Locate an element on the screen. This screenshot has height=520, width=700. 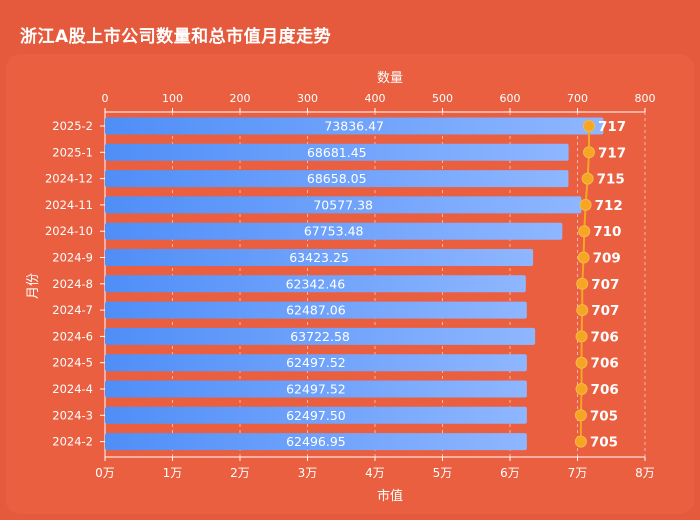
category-label: 2024-8 is located at coordinates (72, 284).